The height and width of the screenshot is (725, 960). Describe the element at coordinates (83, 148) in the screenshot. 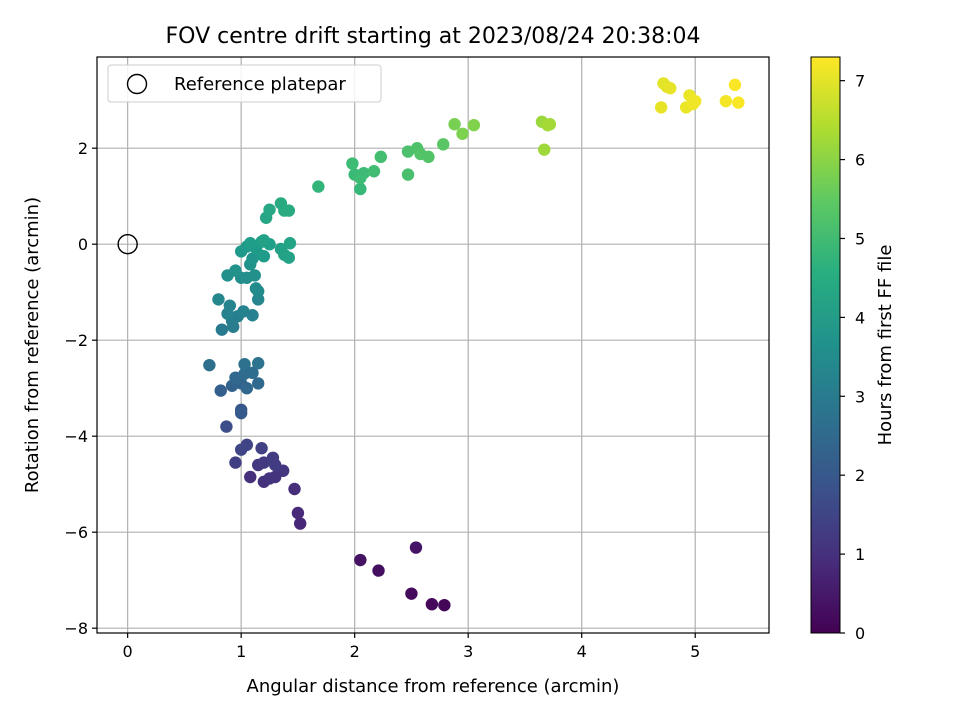

I see `y-tick-label: 2` at that location.